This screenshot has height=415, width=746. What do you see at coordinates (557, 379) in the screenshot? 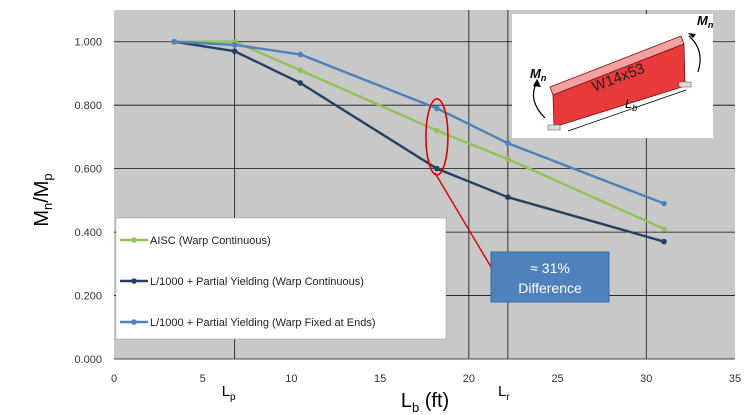
I see `x-tick-label: 25` at bounding box center [557, 379].